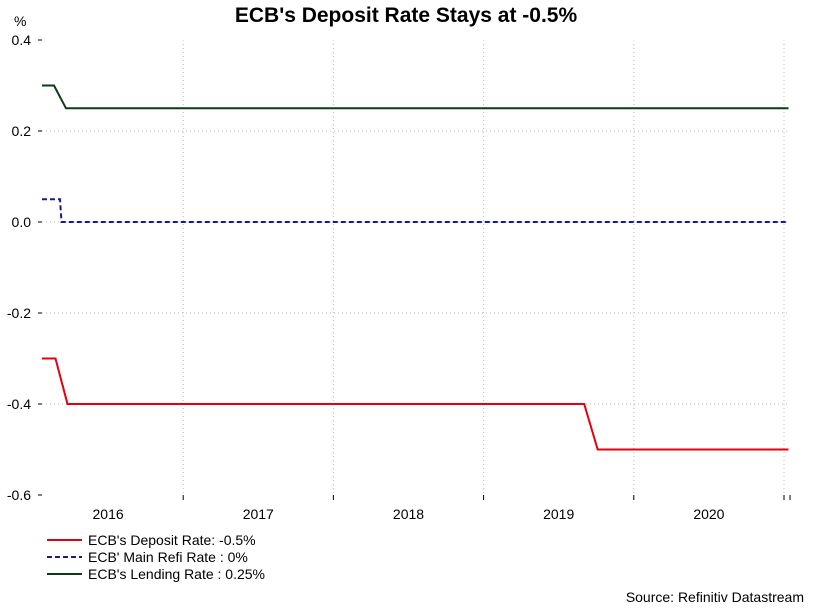  What do you see at coordinates (558, 514) in the screenshot?
I see `x-tick-label: 2019` at bounding box center [558, 514].